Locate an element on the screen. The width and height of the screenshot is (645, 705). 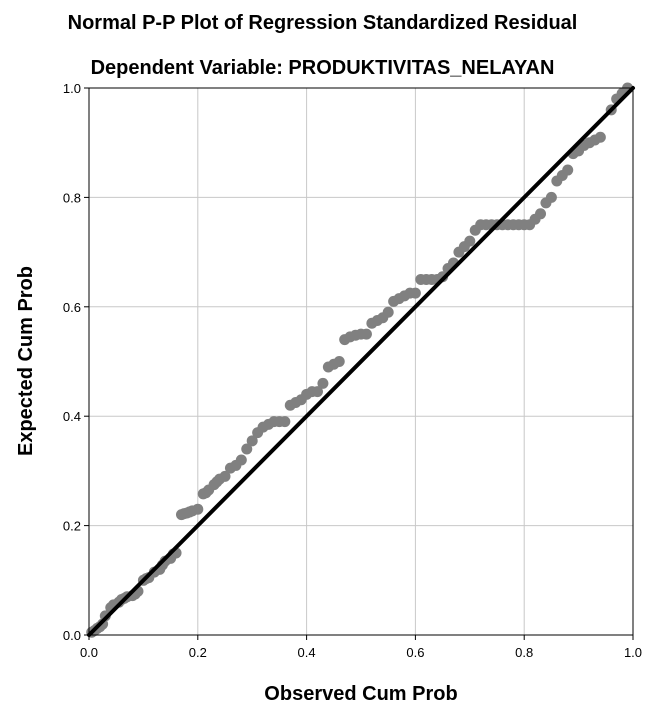
x-tick-label: 0.2 is located at coordinates (198, 652).